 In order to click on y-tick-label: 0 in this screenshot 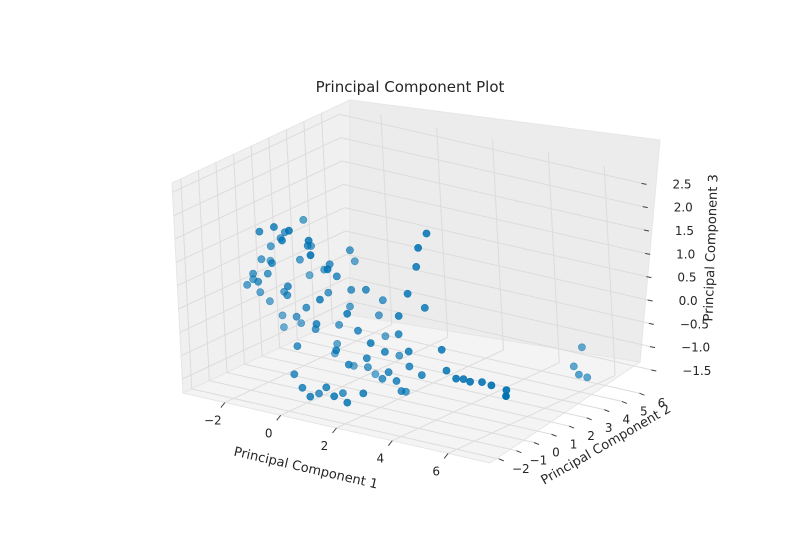, I will do `click(556, 452)`.